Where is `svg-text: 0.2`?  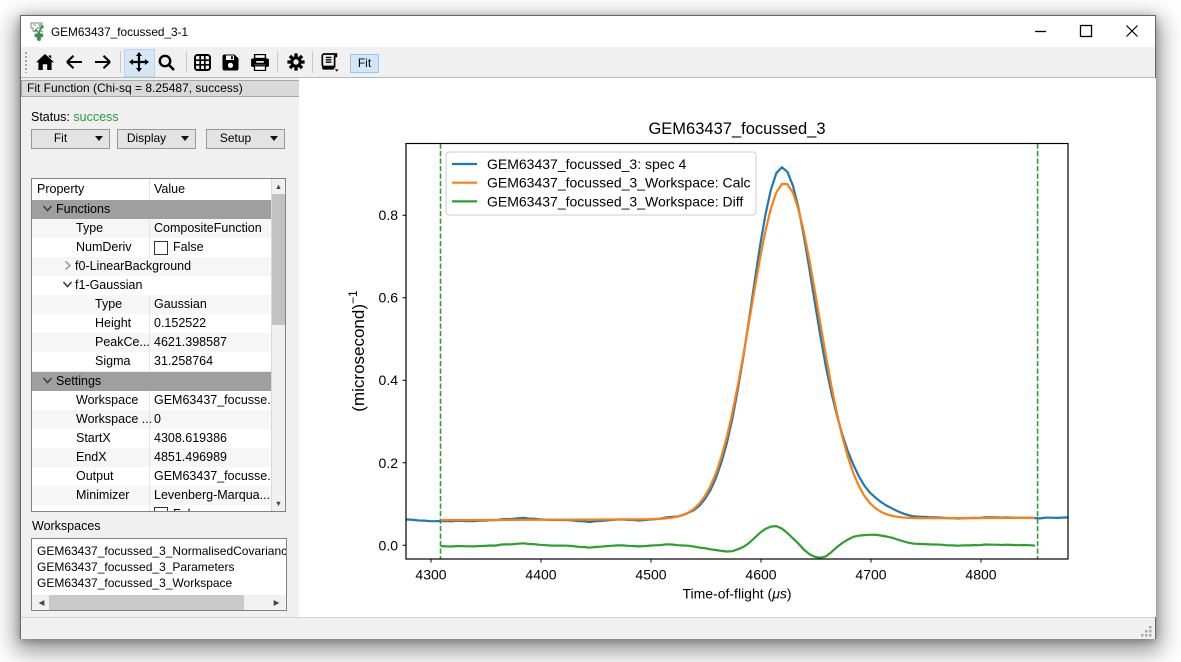 svg-text: 0.2 is located at coordinates (389, 463).